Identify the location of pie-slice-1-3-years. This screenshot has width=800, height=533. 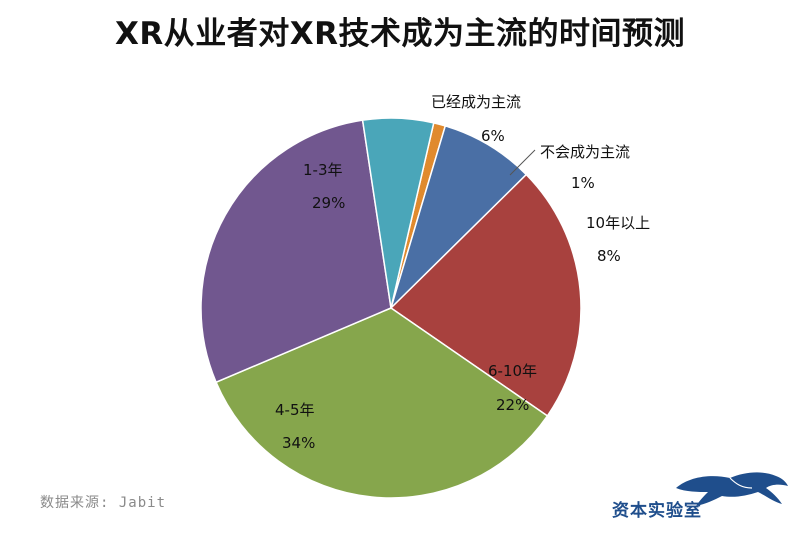
(296, 251).